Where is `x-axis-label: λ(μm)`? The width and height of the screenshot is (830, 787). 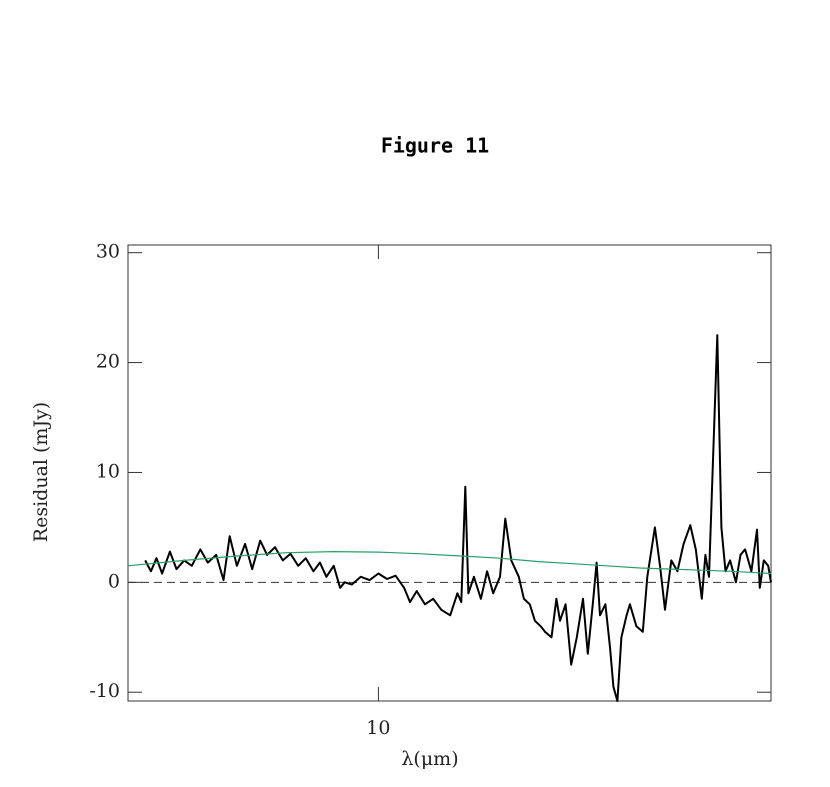 x-axis-label: λ(μm) is located at coordinates (429, 759).